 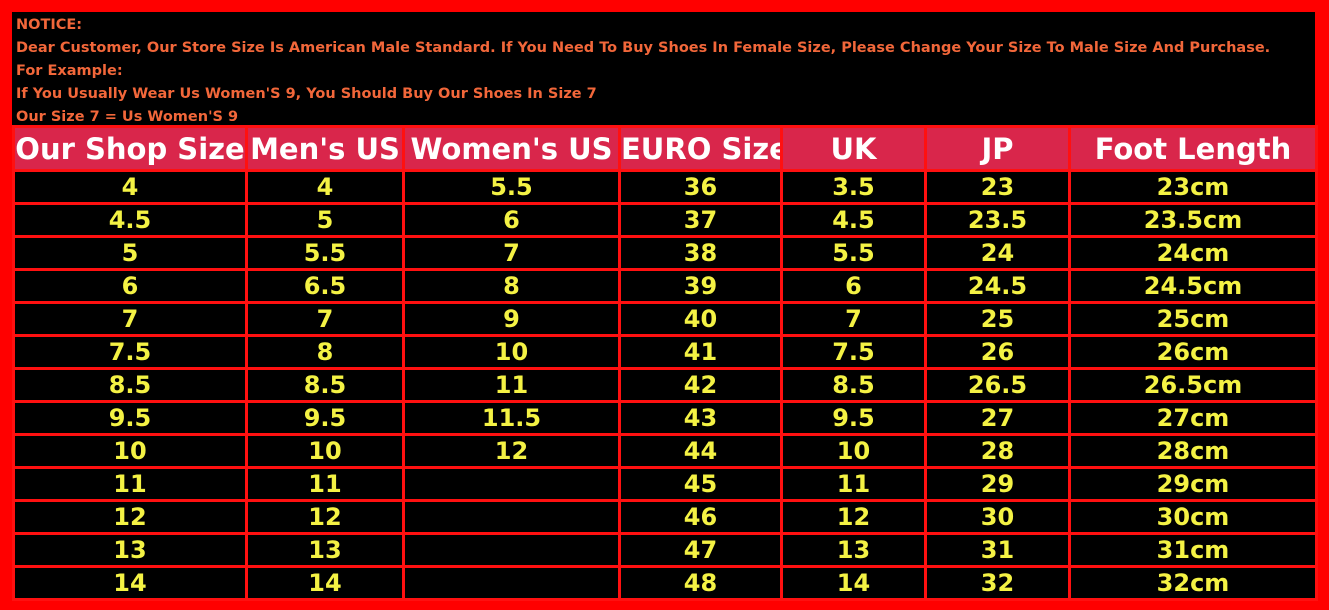 I want to click on table-cell: 24, so click(x=997, y=253).